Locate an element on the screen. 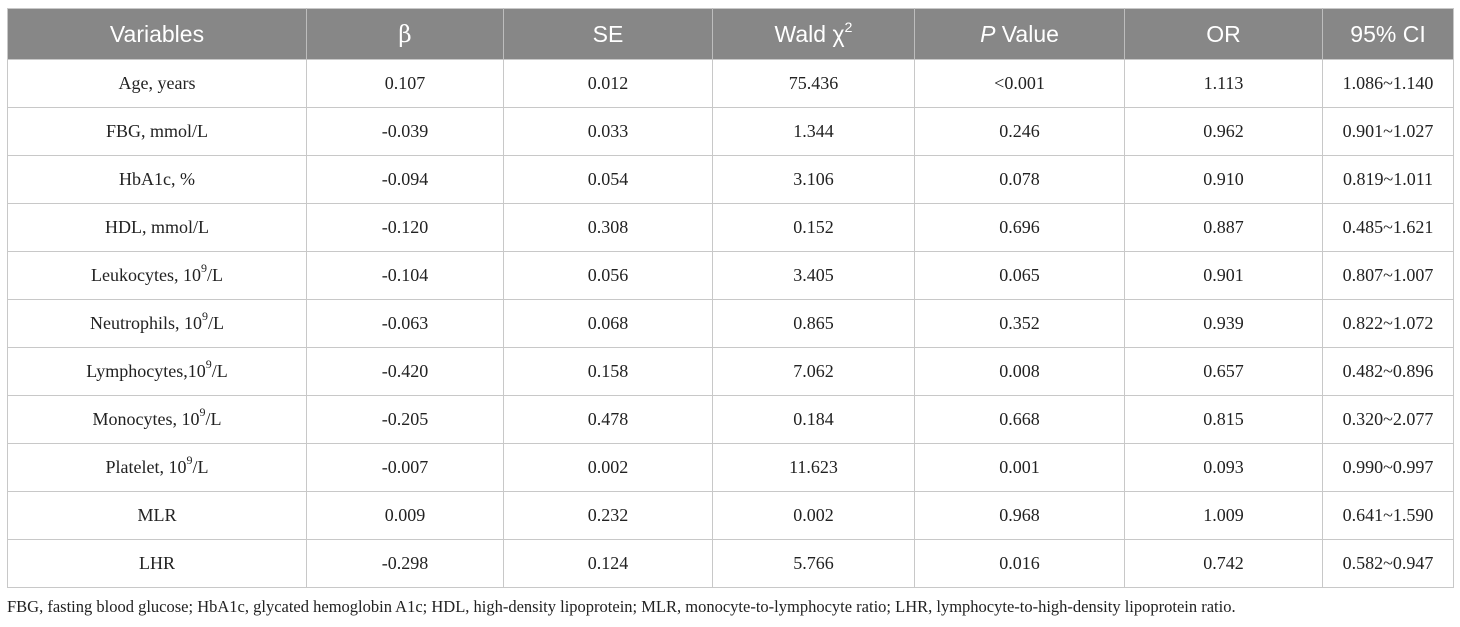 The height and width of the screenshot is (627, 1460). cell-ci: 0.807~1.007 is located at coordinates (1388, 275).